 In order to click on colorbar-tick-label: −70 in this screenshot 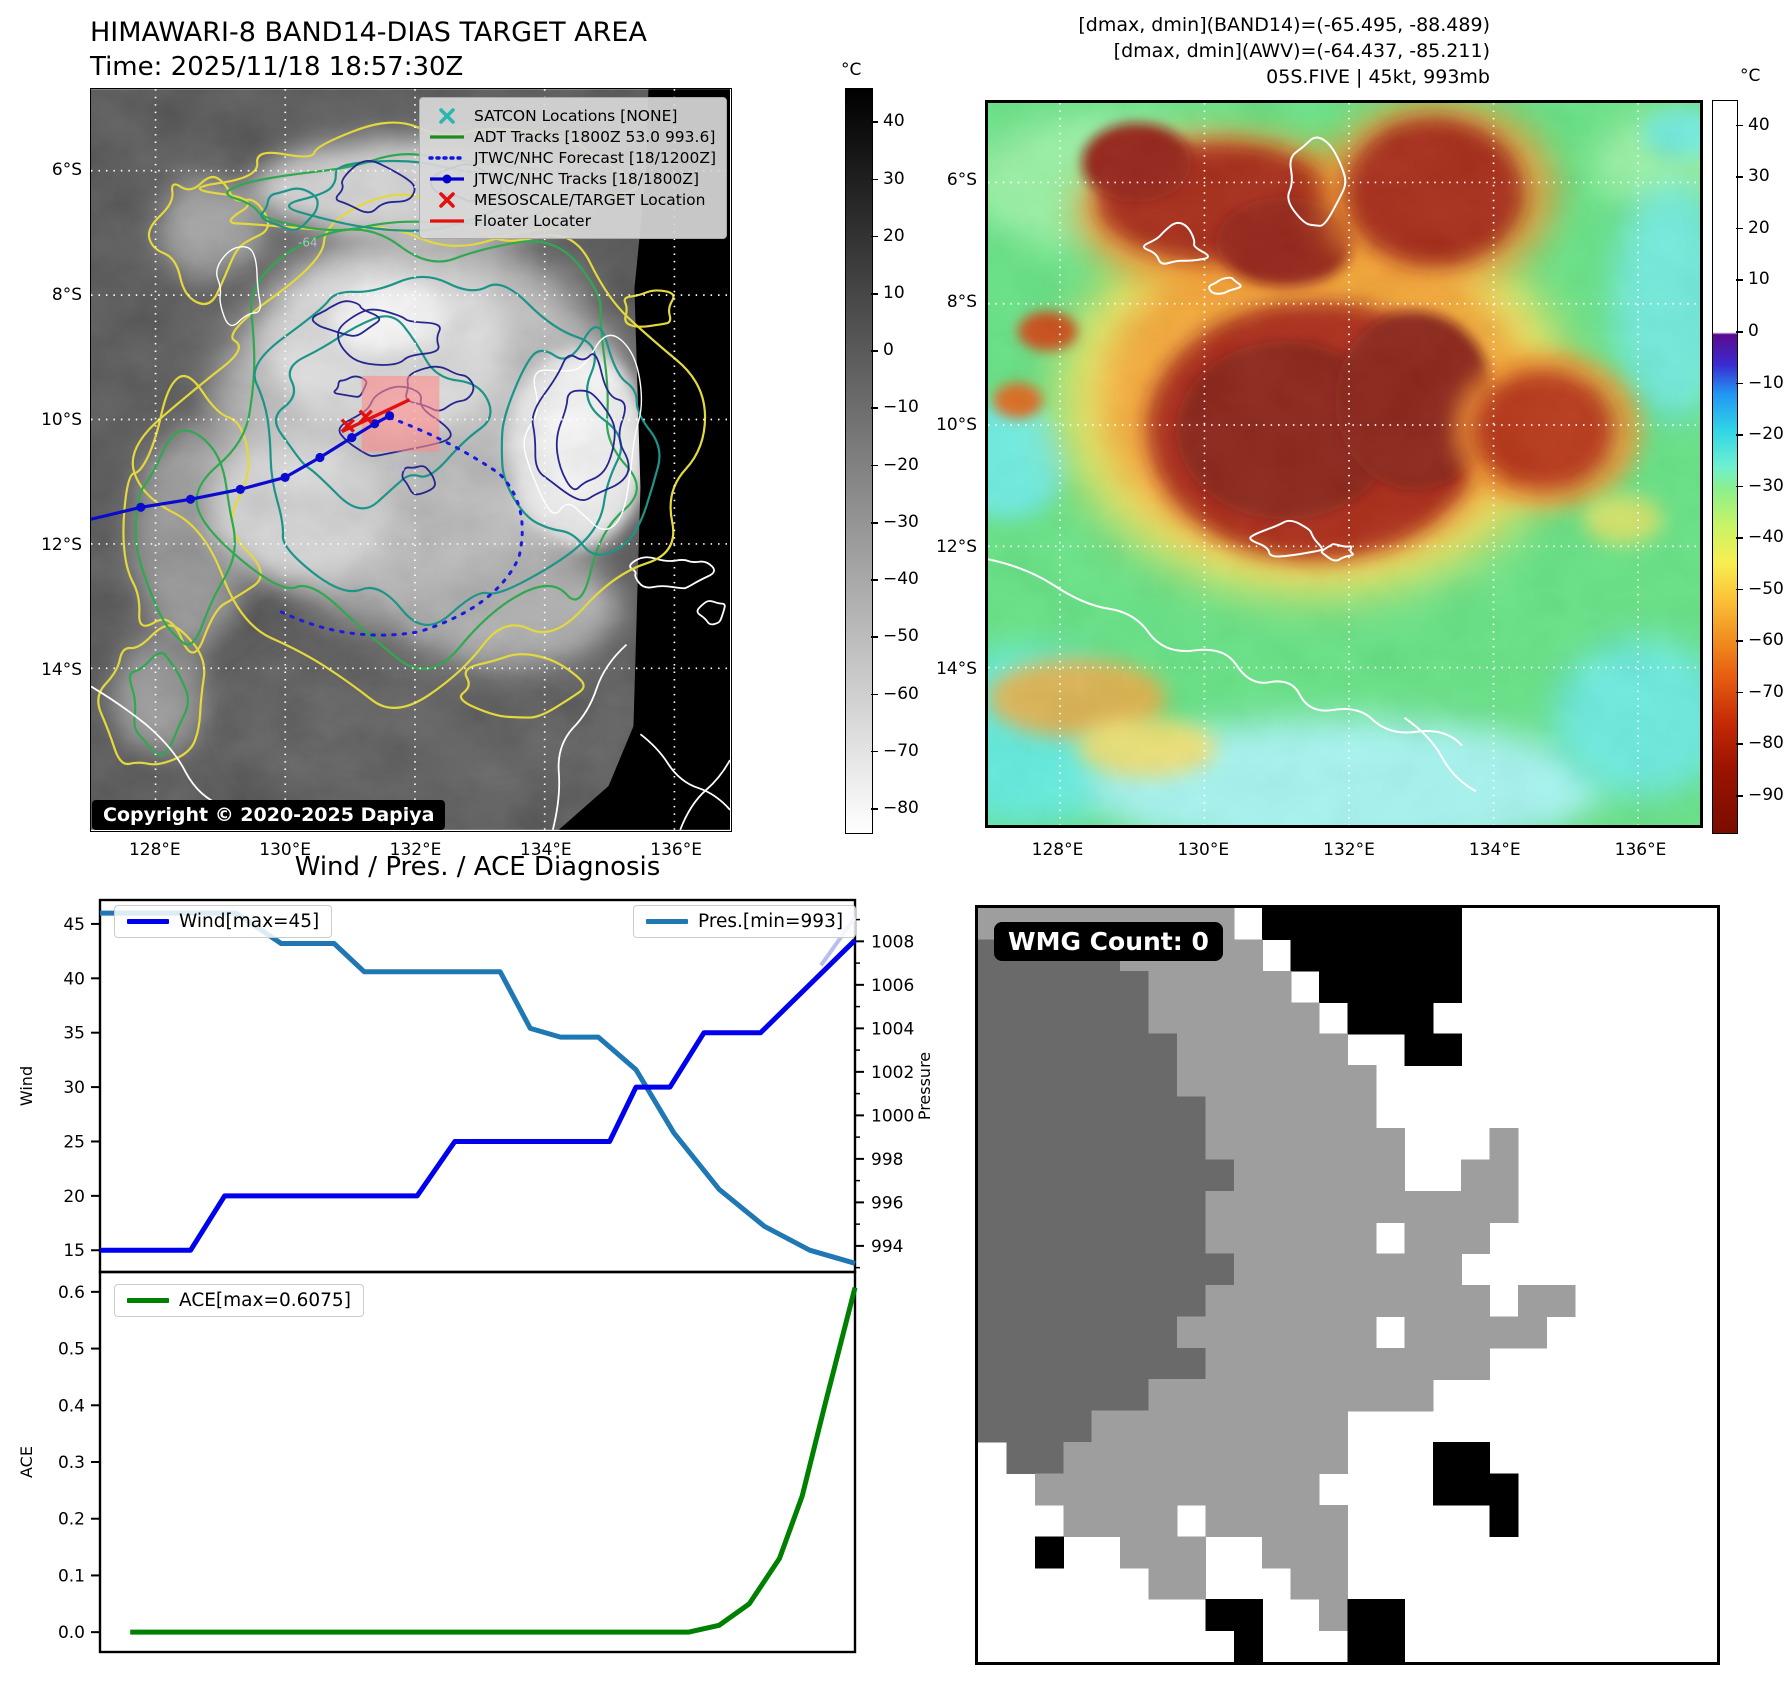, I will do `click(901, 750)`.